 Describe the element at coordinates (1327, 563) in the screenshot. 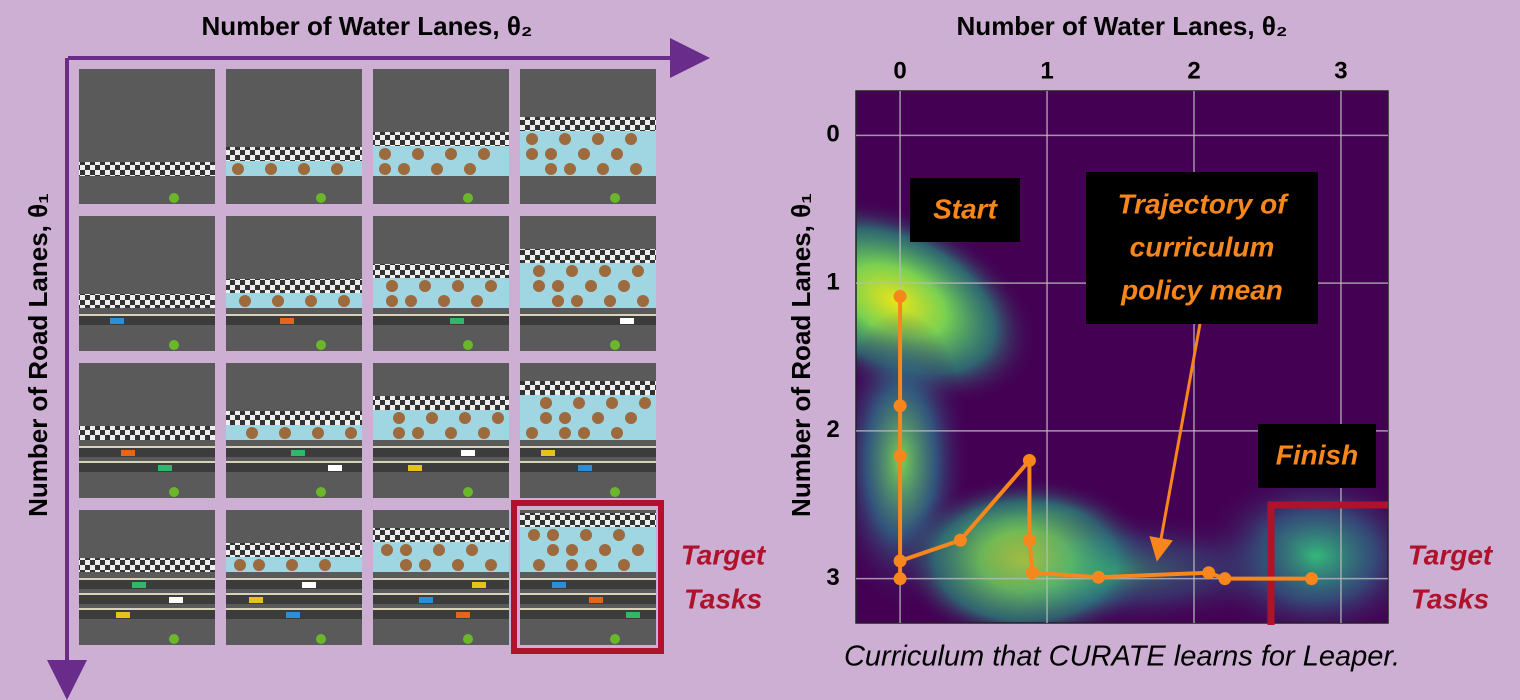

I see `target-region` at that location.